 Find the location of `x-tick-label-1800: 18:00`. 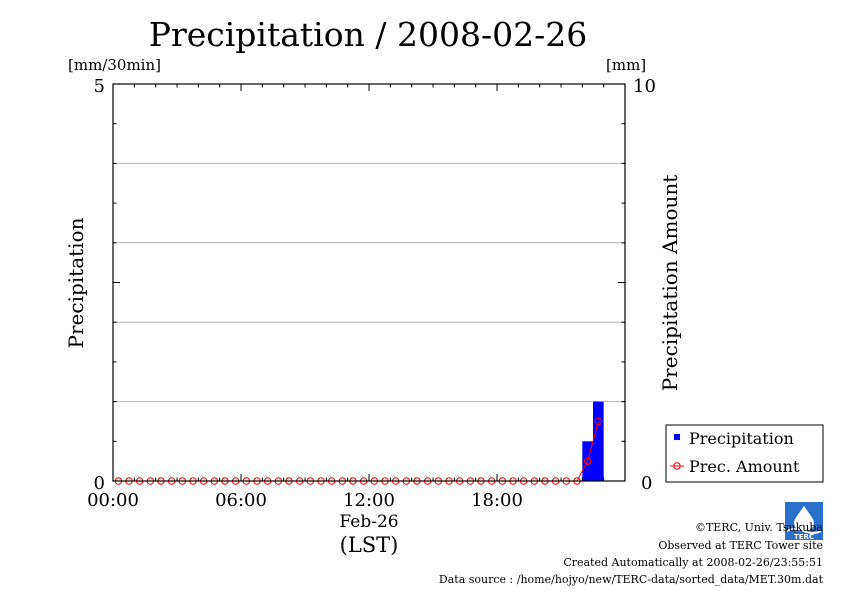

x-tick-label-1800: 18:00 is located at coordinates (497, 500).